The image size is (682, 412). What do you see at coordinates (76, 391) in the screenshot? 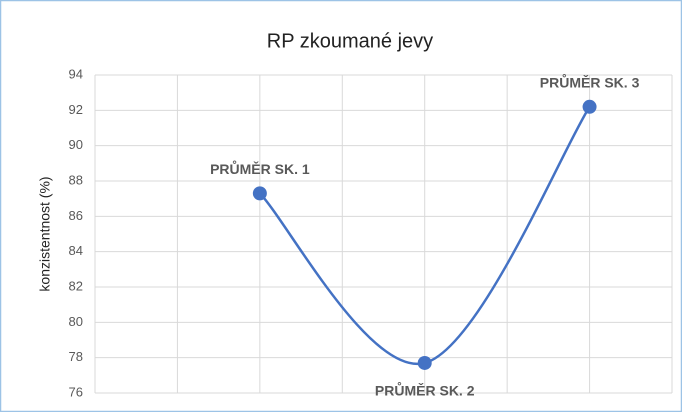
I see `y-tick-label: 76` at bounding box center [76, 391].